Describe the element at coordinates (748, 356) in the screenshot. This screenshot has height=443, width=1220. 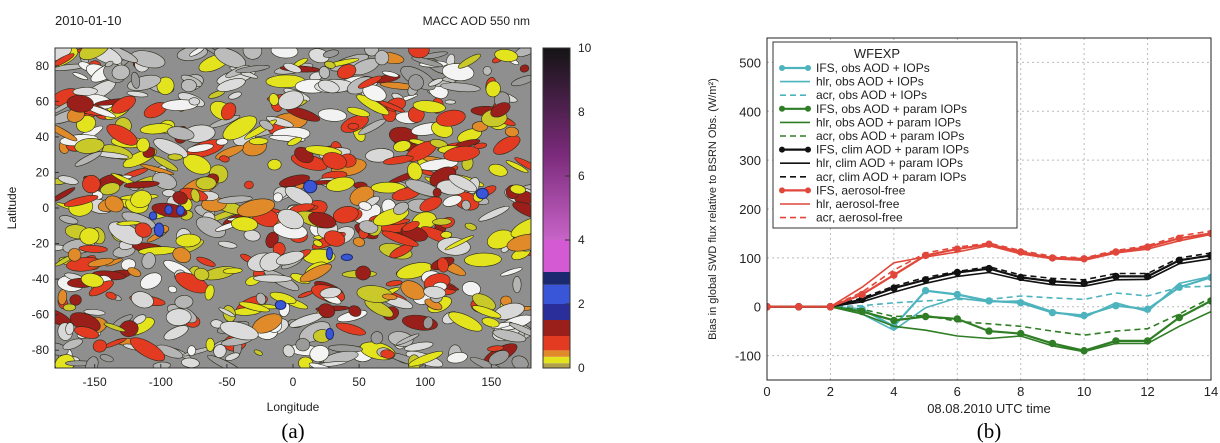
I see `line-y-tick-label: -100` at that location.